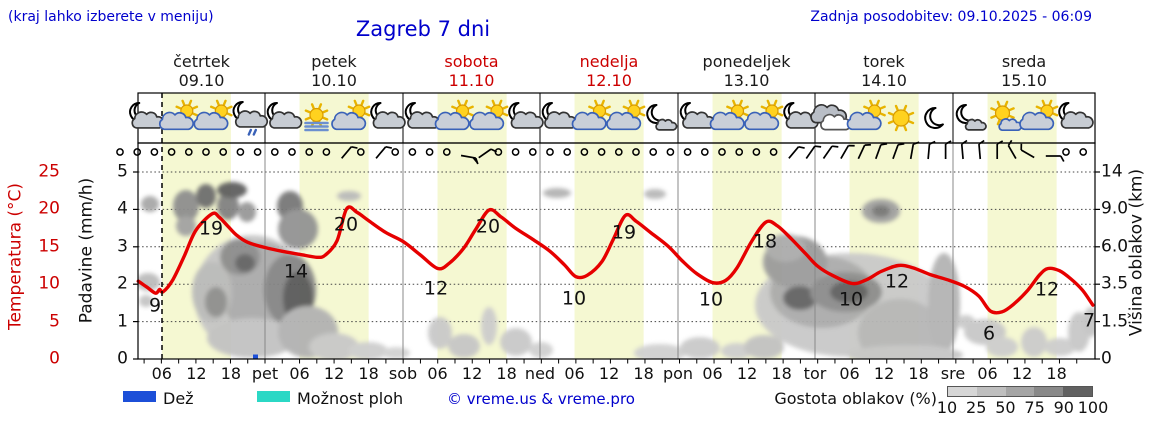  Describe the element at coordinates (609, 226) in the screenshot. I see `daylight-band` at that location.